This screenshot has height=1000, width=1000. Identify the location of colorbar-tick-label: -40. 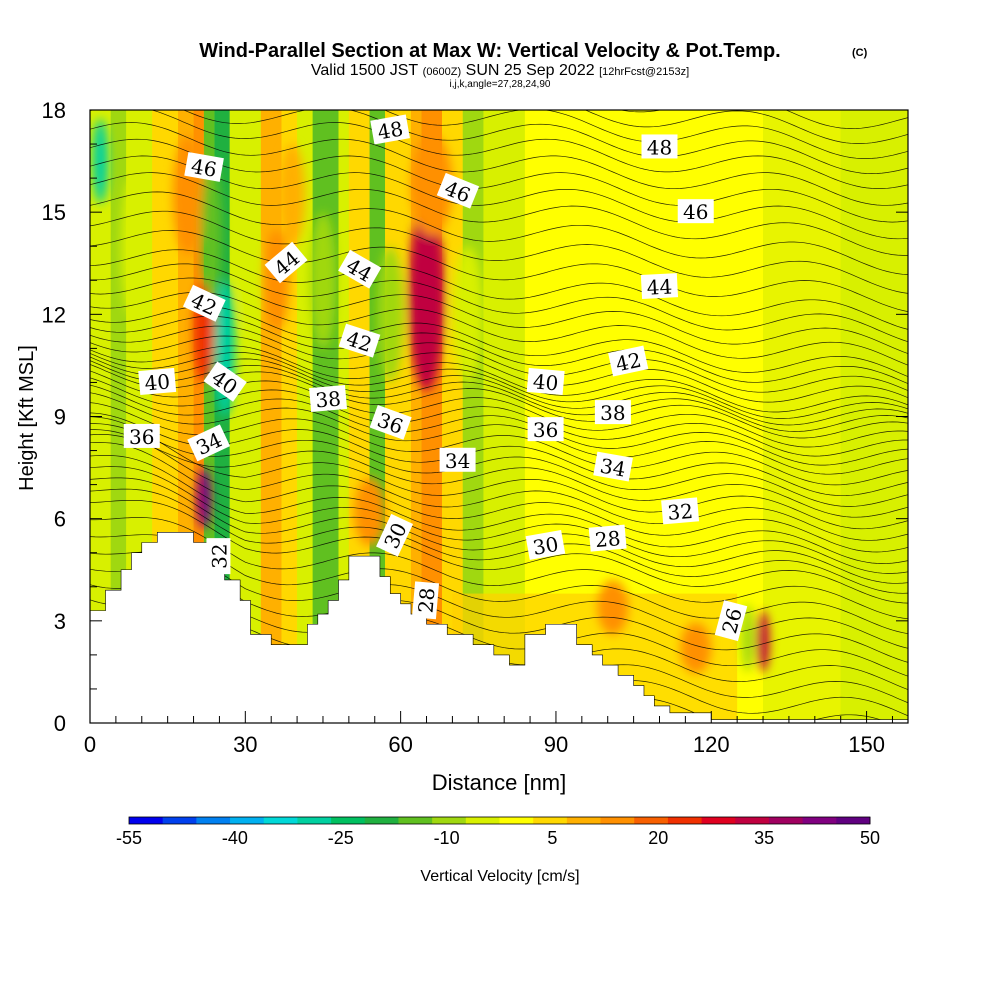
(235, 838).